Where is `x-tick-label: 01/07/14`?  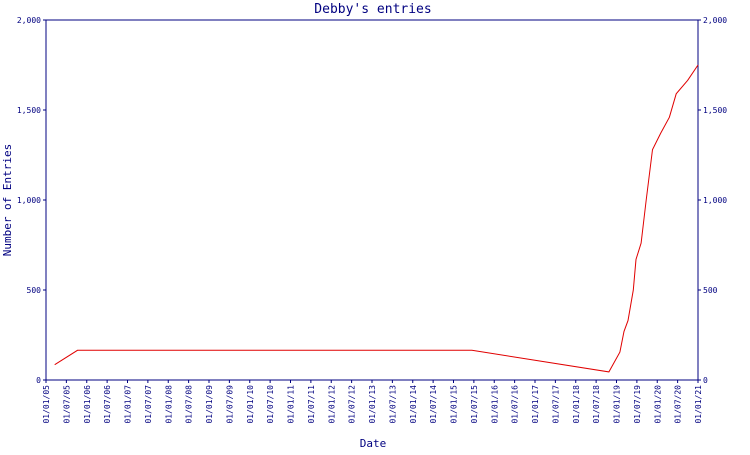
x-tick-label: 01/07/14 is located at coordinates (433, 404).